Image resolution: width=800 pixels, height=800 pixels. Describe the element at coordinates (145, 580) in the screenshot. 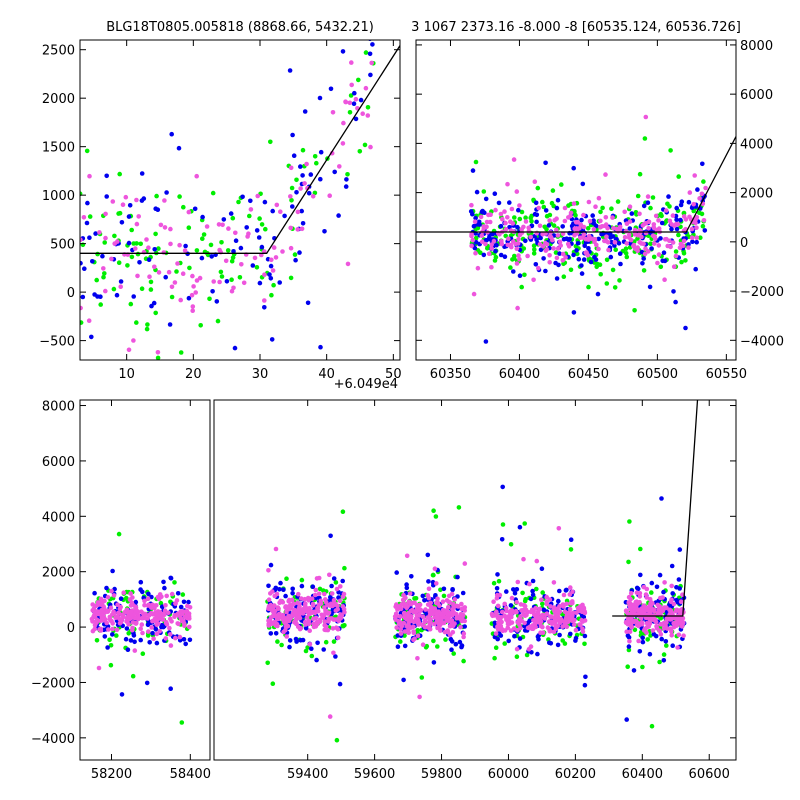

I see `panel-bottom-segment-1-frame` at that location.